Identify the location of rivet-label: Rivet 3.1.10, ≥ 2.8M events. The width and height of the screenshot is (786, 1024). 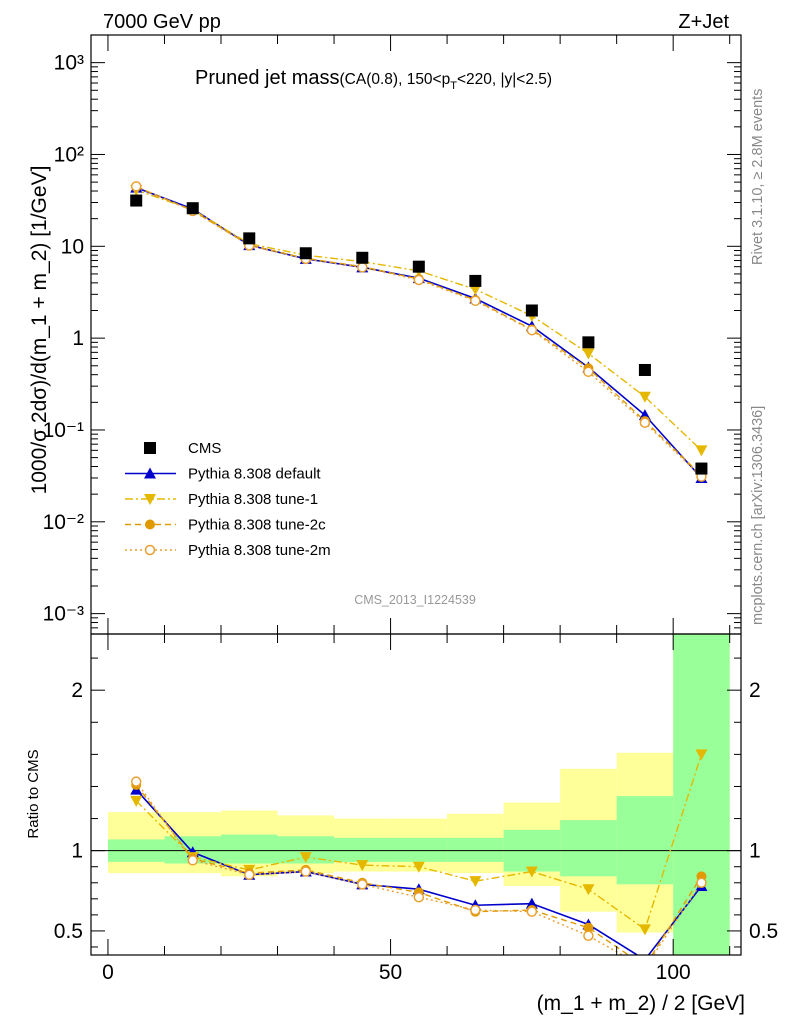
(758, 177).